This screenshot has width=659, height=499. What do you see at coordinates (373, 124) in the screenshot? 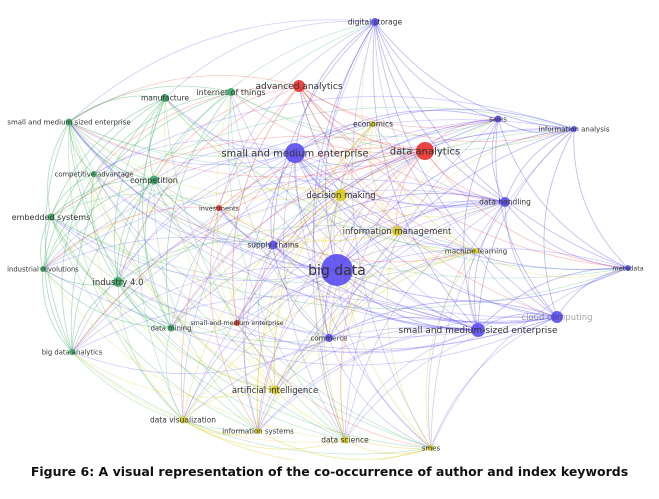
I see `node-economics` at bounding box center [373, 124].